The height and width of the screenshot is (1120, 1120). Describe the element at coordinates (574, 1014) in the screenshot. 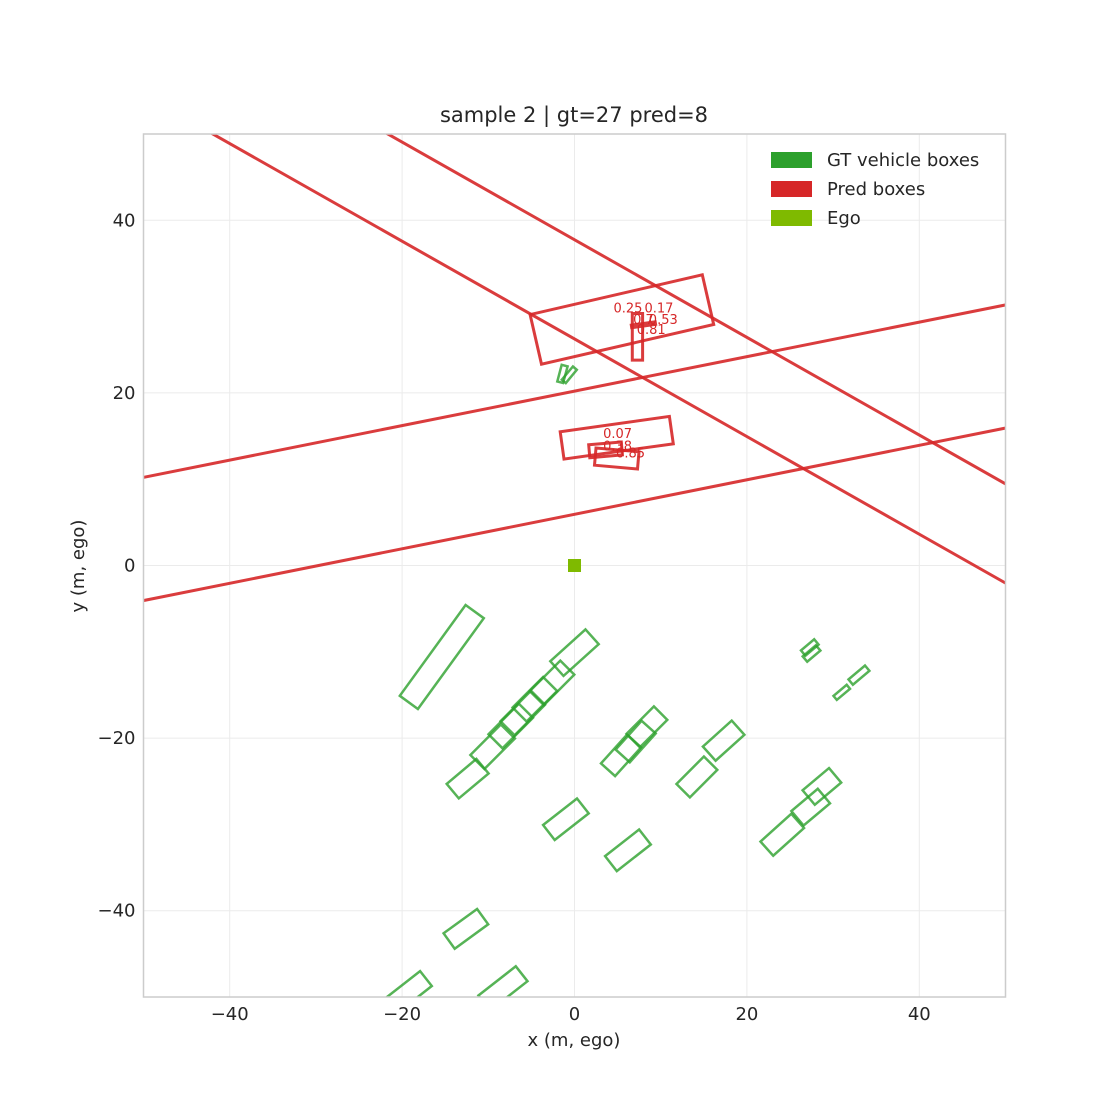

I see `x-tick-label: 0` at that location.